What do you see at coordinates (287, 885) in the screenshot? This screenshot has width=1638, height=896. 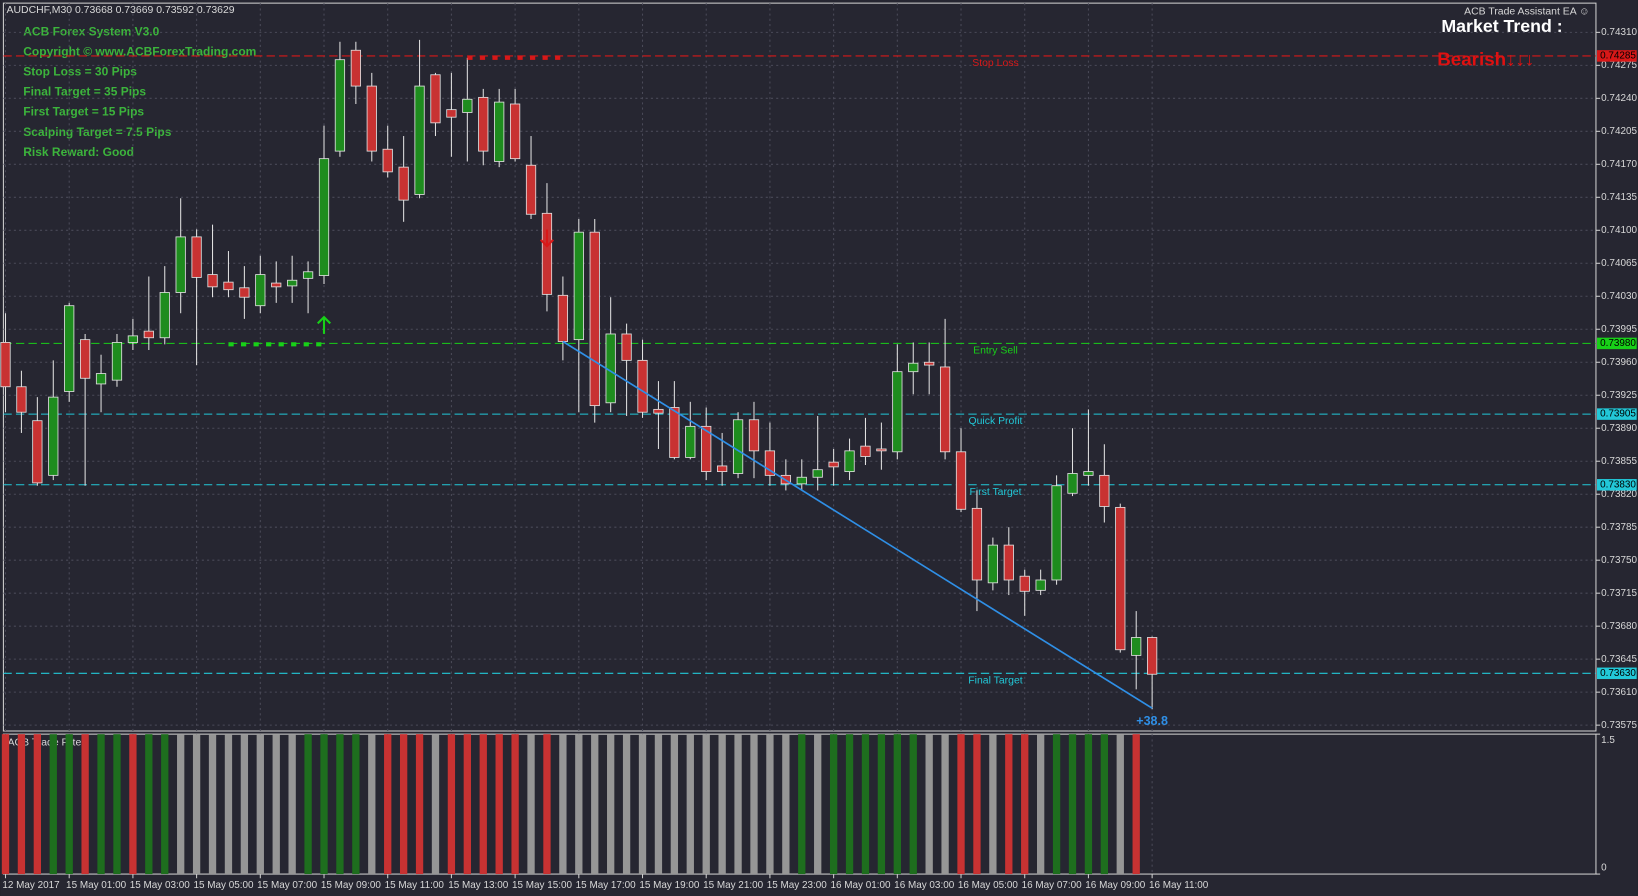 I see `x-tick-label: 15 May 07:00` at bounding box center [287, 885].